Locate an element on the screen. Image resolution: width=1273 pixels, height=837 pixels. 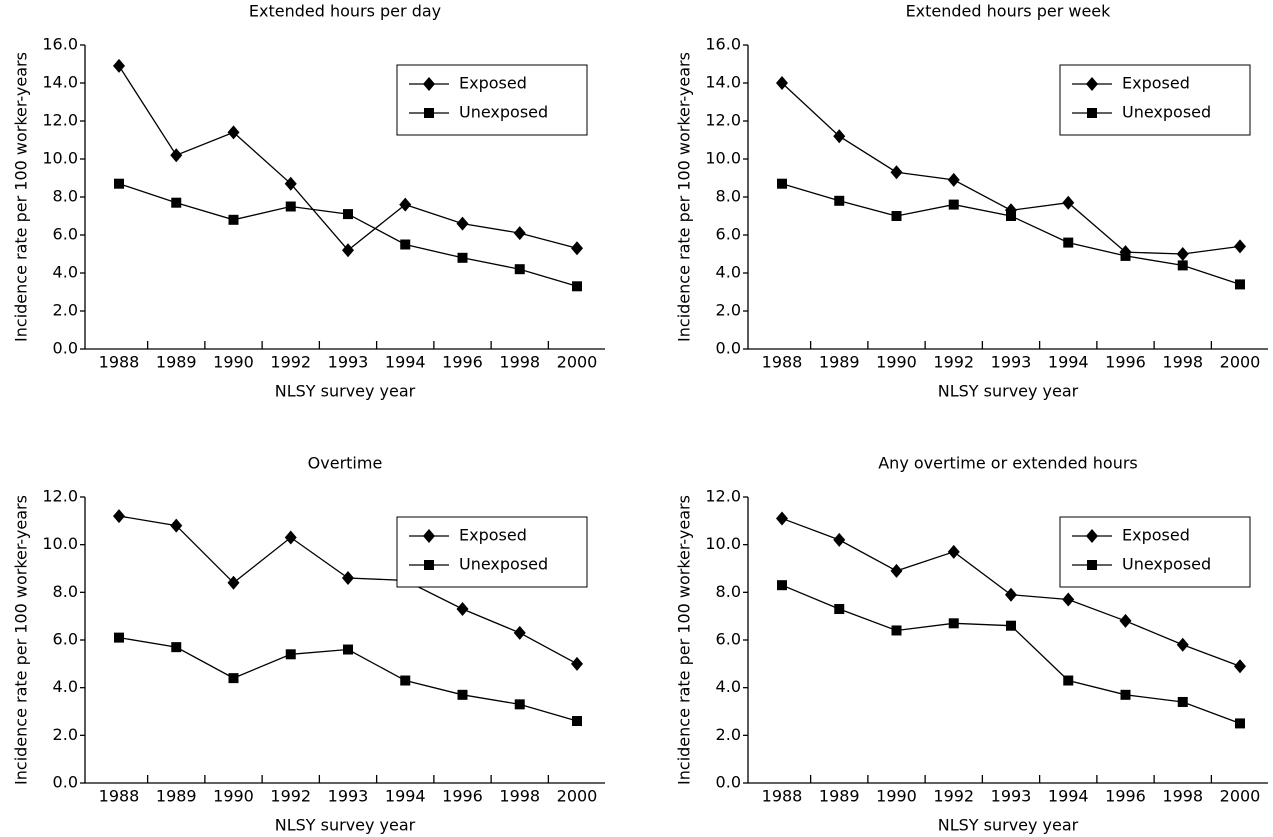
x-tick-label: 1988 is located at coordinates (782, 796).